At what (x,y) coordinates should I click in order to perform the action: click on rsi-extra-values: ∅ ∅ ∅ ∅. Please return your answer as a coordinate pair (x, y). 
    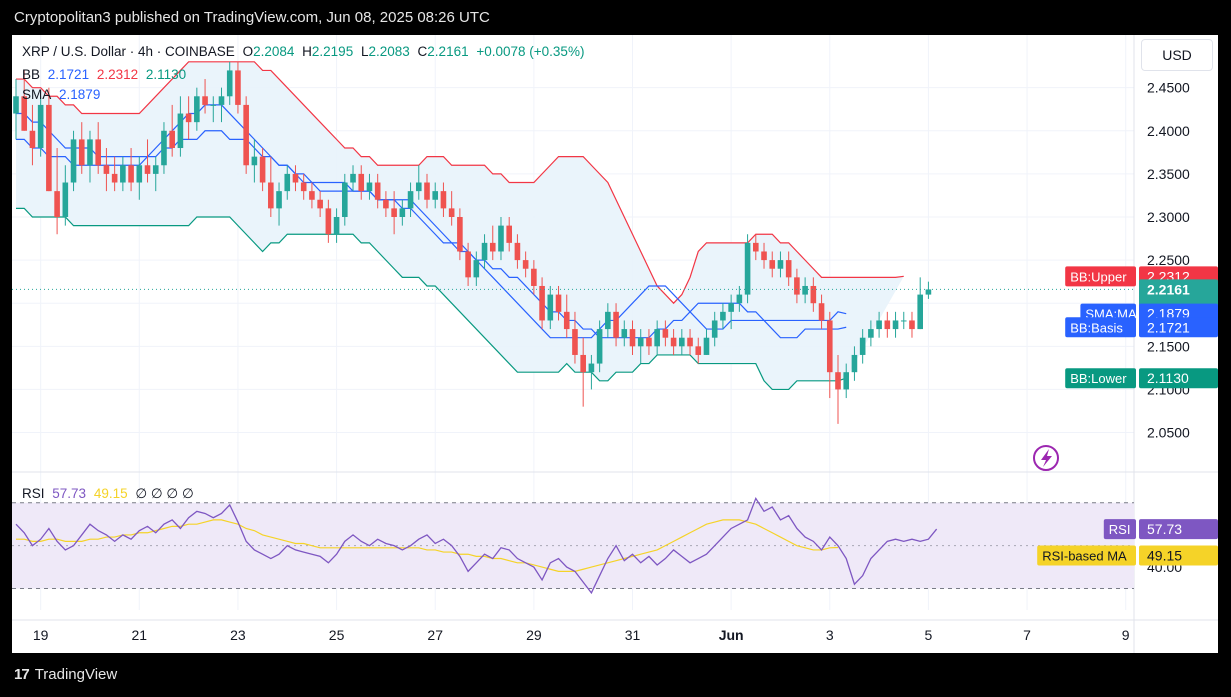
    Looking at the image, I should click on (164, 493).